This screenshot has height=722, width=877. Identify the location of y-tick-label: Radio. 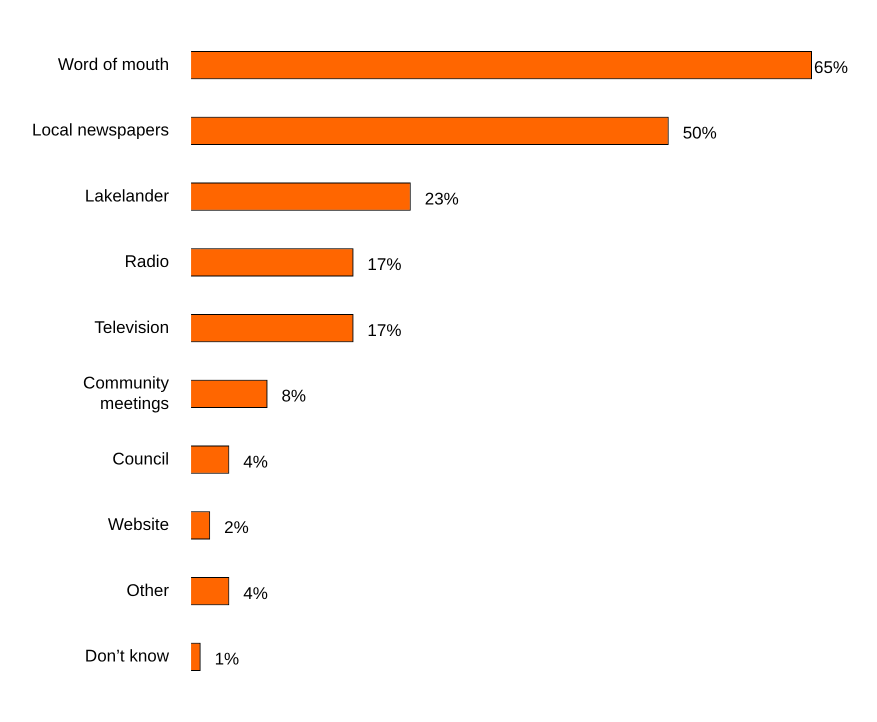
(147, 262).